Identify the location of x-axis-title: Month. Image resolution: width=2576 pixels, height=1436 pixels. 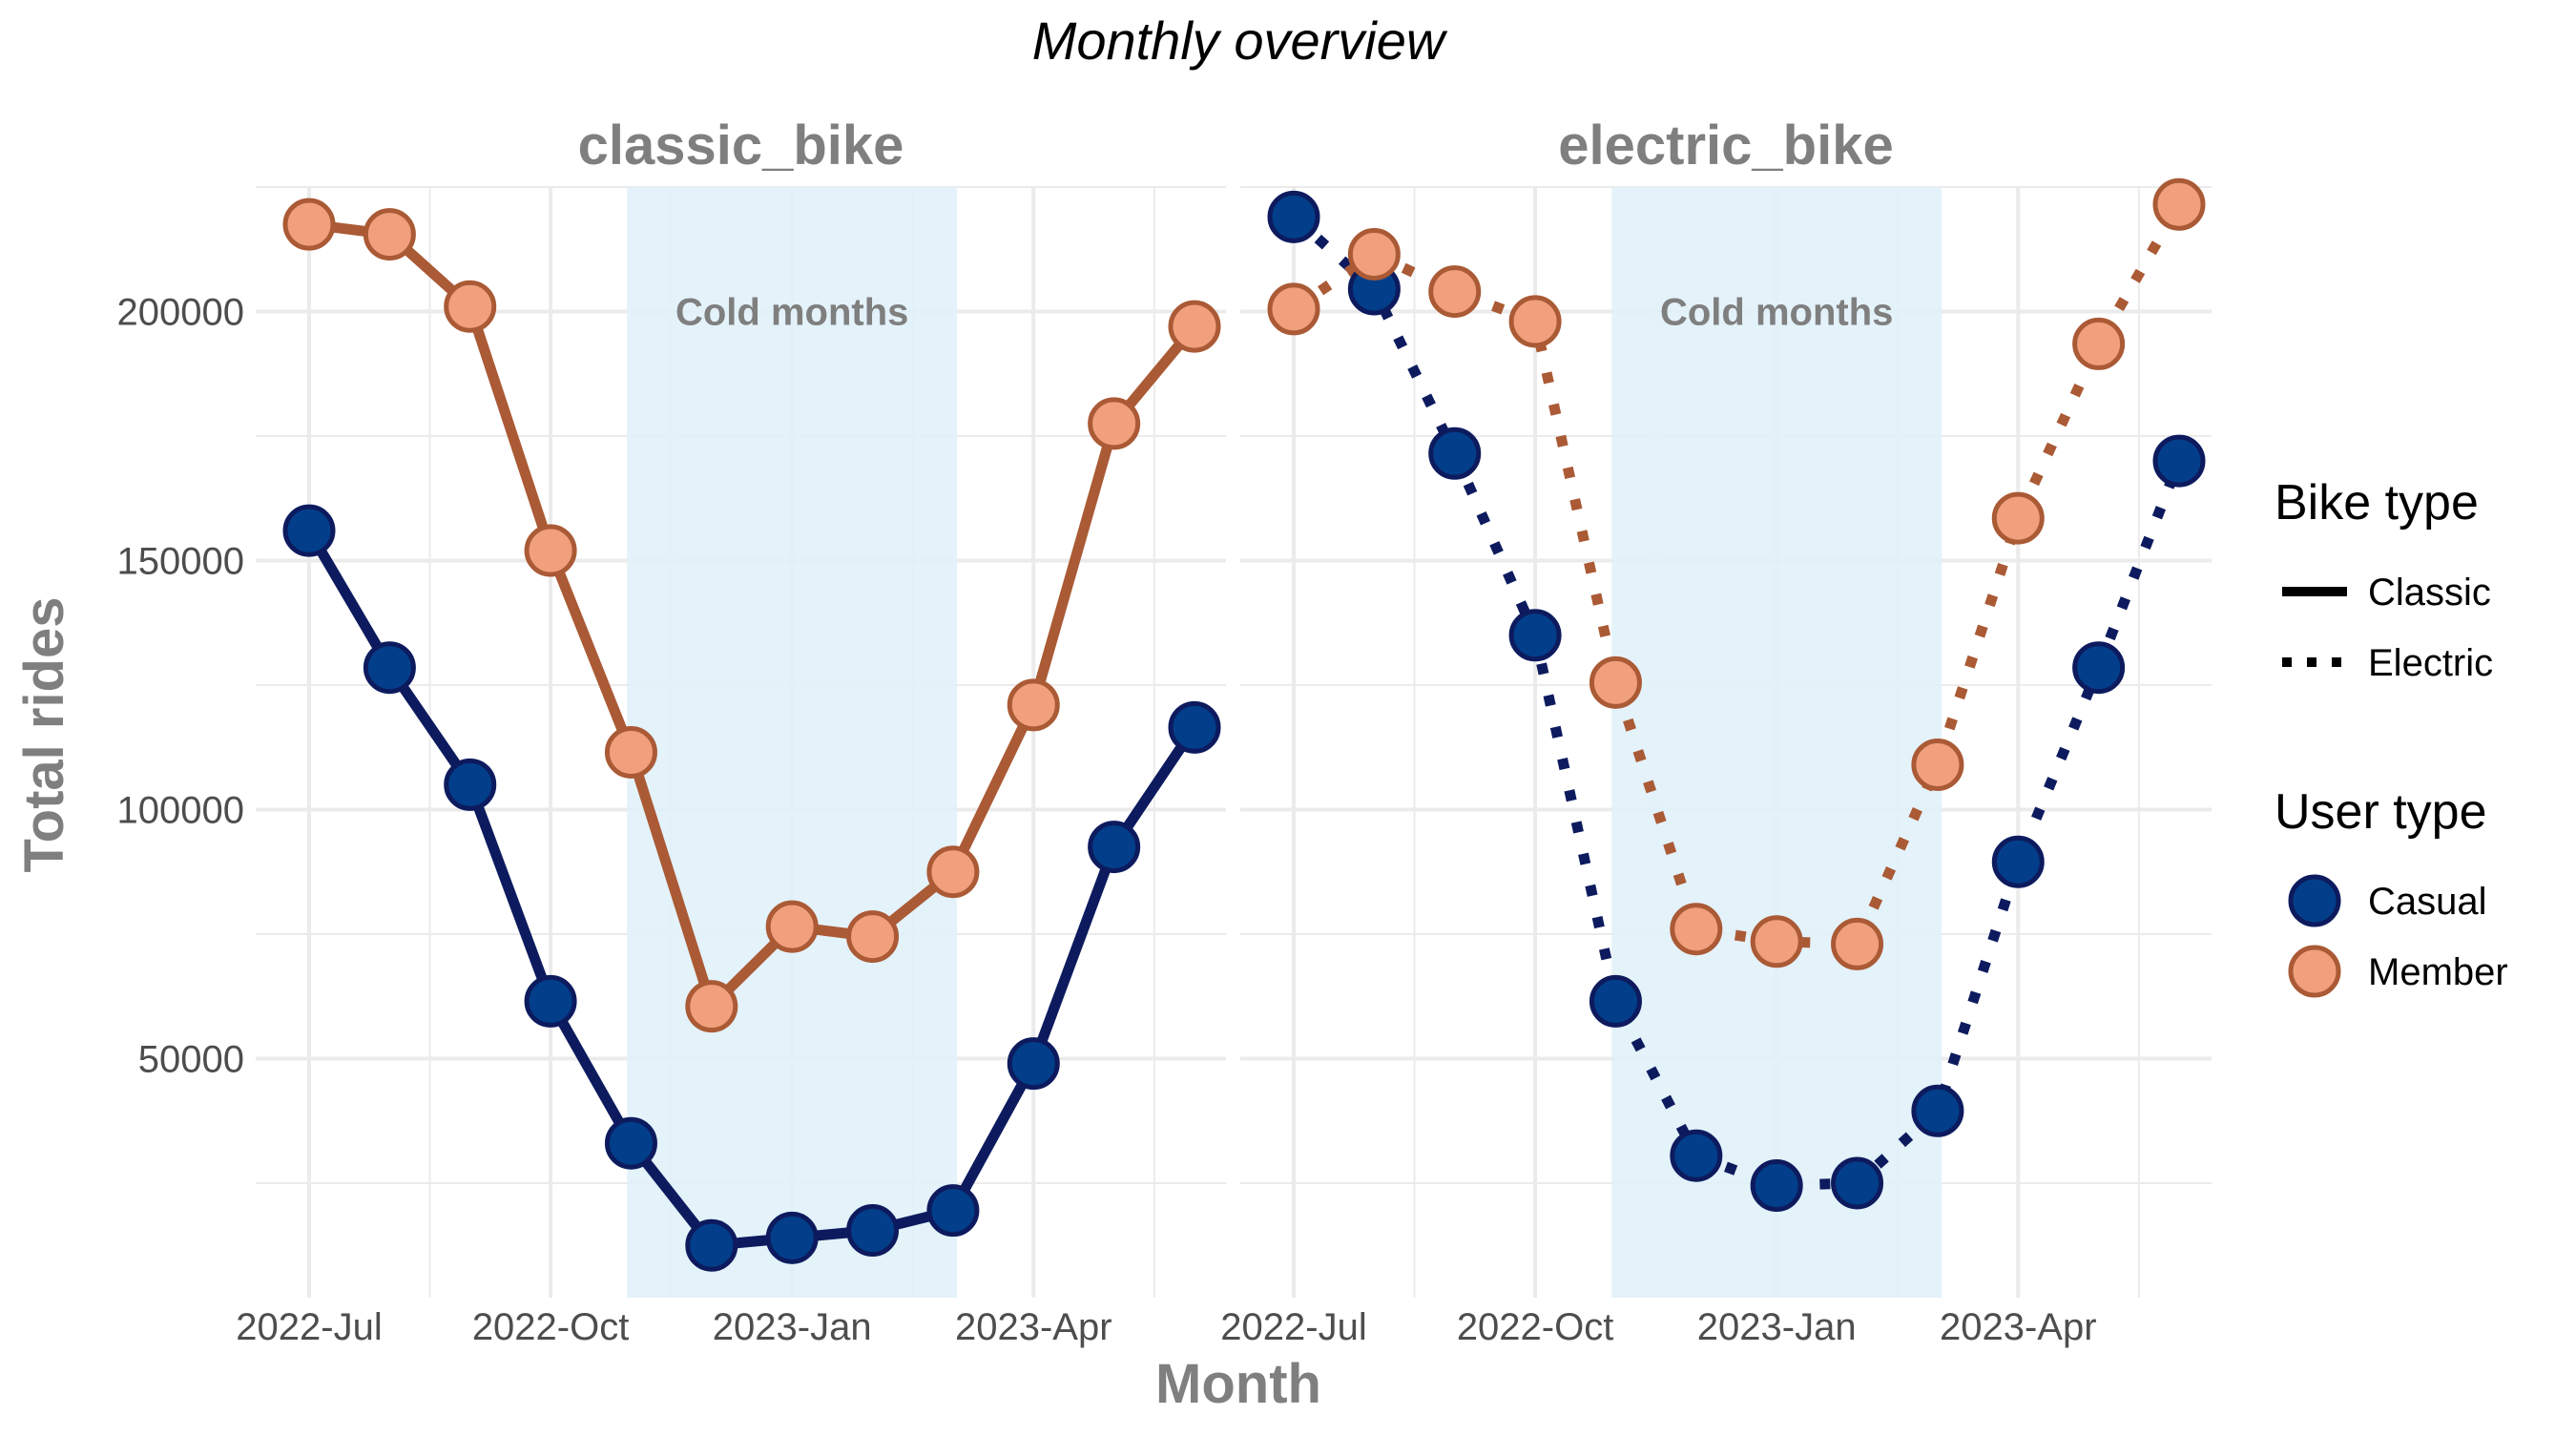
(1238, 1384).